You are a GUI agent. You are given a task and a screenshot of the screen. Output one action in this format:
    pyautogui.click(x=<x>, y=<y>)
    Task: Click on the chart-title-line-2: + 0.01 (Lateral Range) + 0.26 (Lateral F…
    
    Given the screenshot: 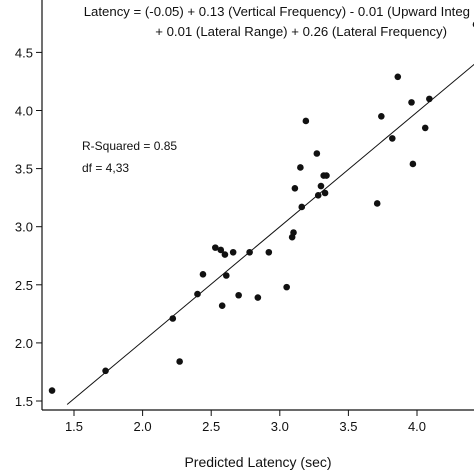 What is the action you would take?
    pyautogui.click(x=301, y=31)
    